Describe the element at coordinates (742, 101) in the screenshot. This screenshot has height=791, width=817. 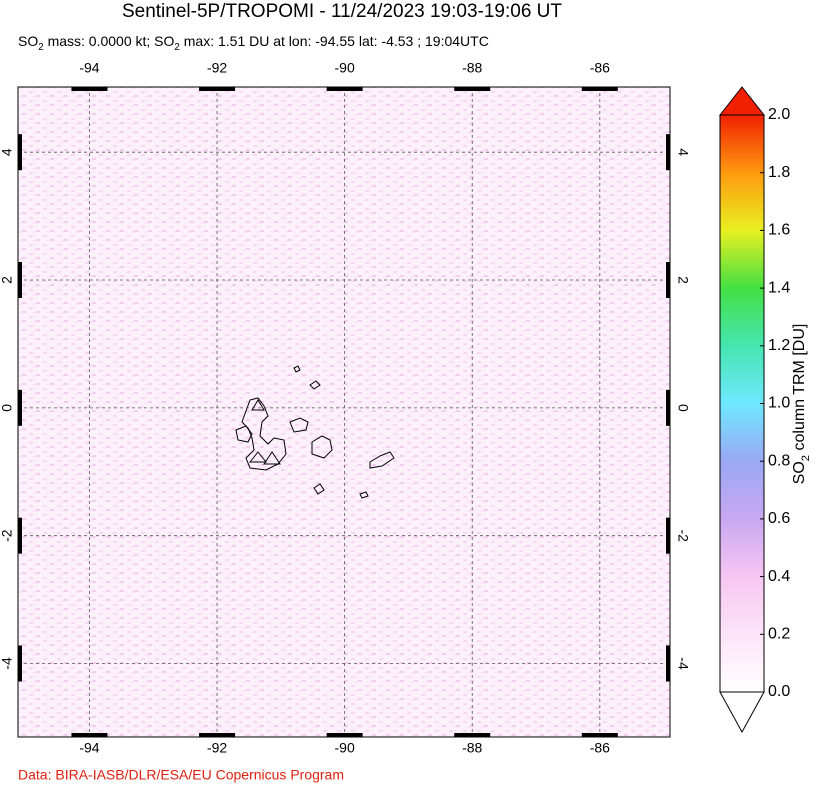
I see `colorbar-over` at that location.